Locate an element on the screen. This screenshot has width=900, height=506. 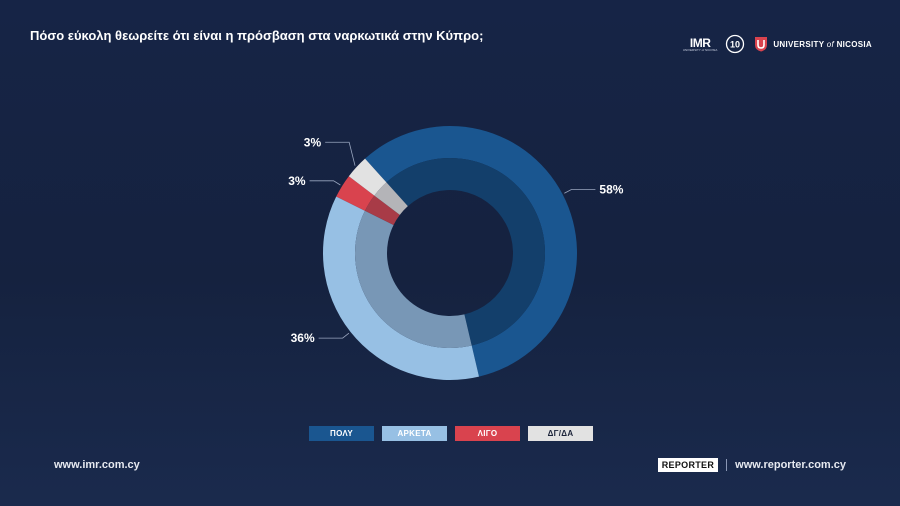
imr-logo-text: IMR is located at coordinates (700, 42).